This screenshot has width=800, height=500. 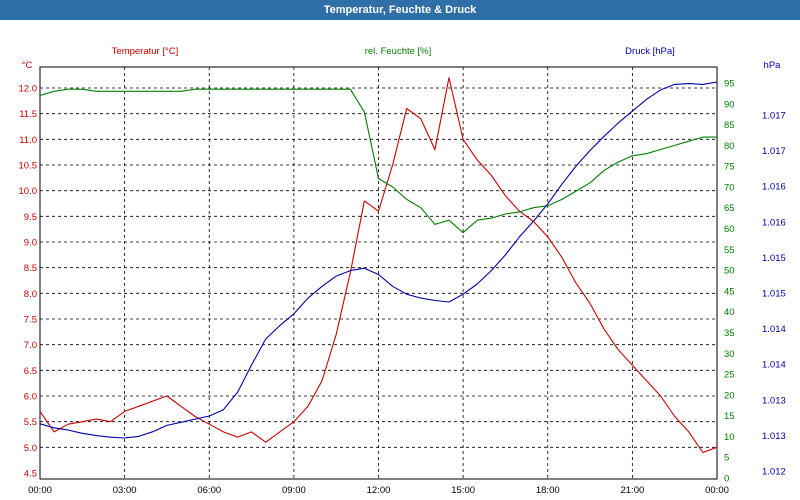 What do you see at coordinates (729, 375) in the screenshot?
I see `humidity-tick-label: 25` at bounding box center [729, 375].